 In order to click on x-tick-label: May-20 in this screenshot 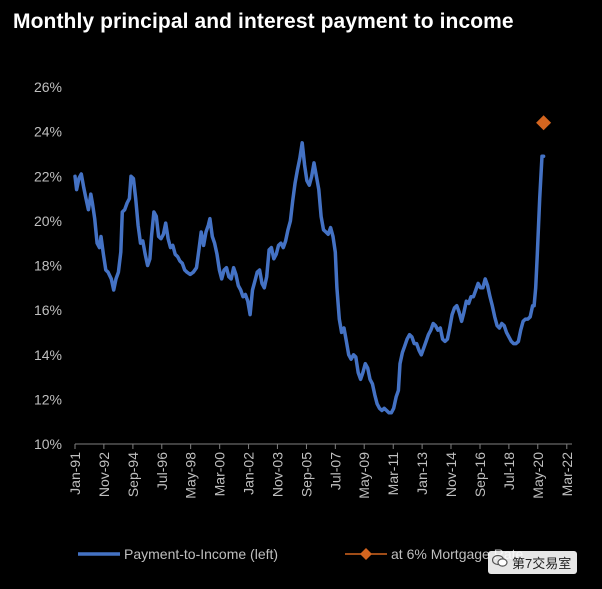, I will do `click(538, 475)`.